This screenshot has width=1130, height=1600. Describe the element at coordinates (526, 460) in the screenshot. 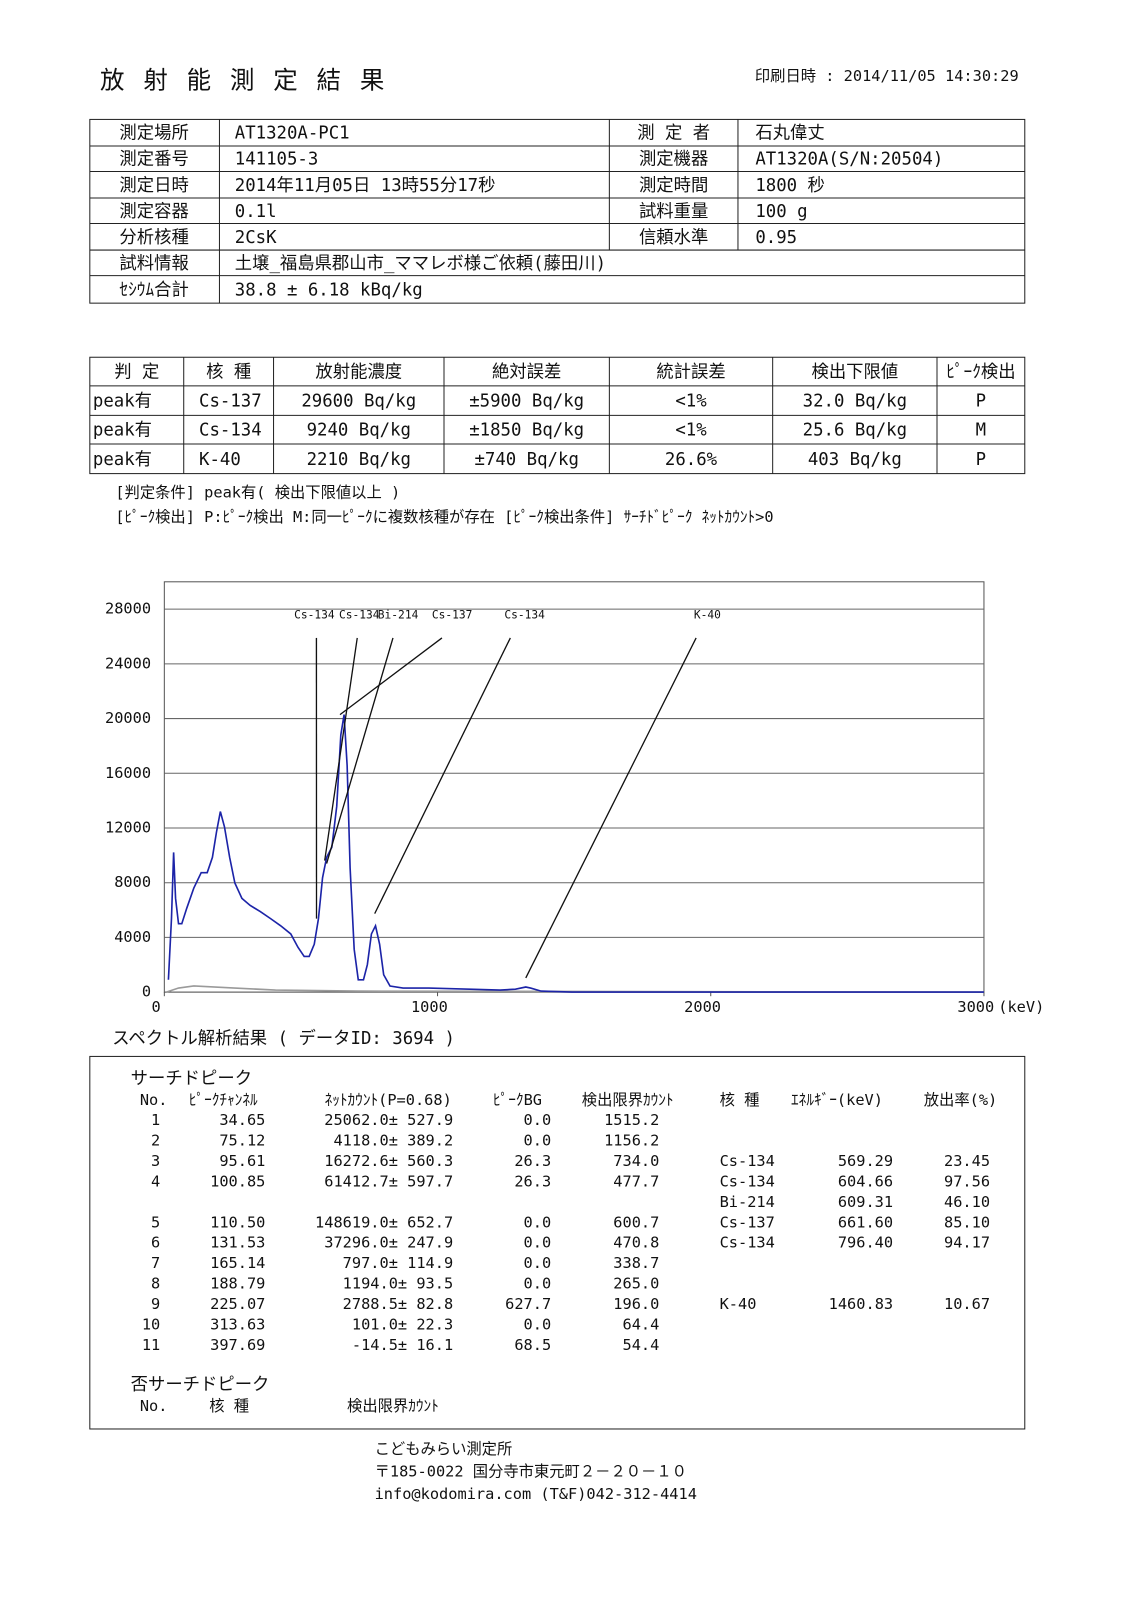

I see `results-cell: ±740 Bq/kg` at that location.